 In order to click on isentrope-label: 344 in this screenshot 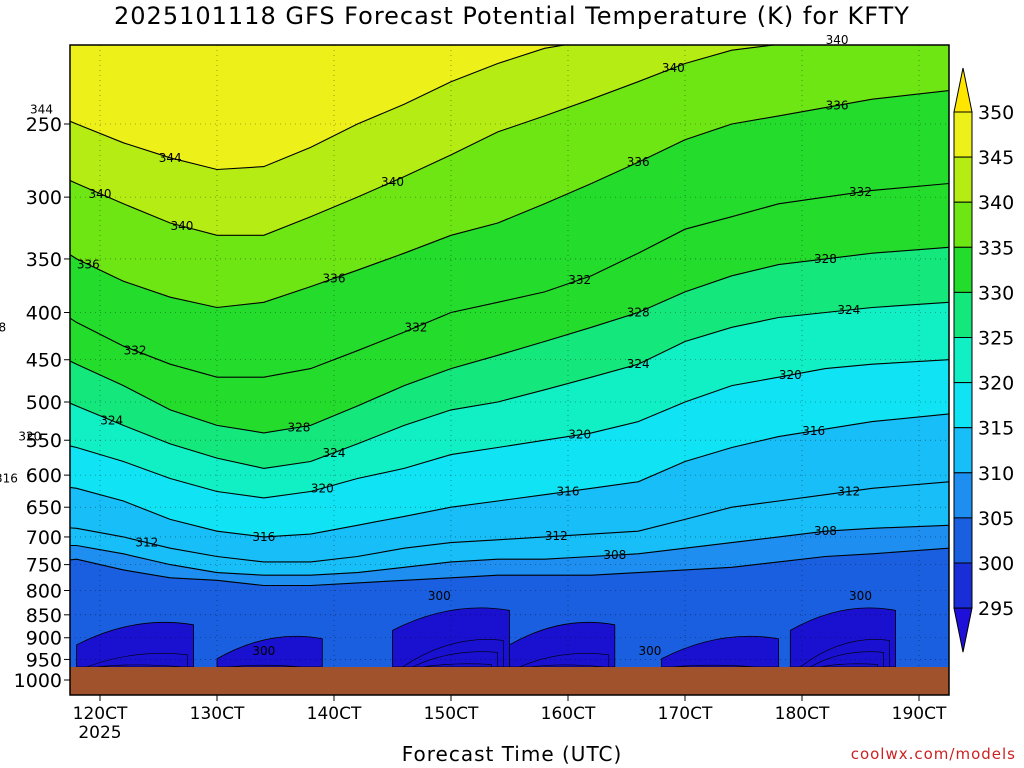, I will do `click(170, 158)`.